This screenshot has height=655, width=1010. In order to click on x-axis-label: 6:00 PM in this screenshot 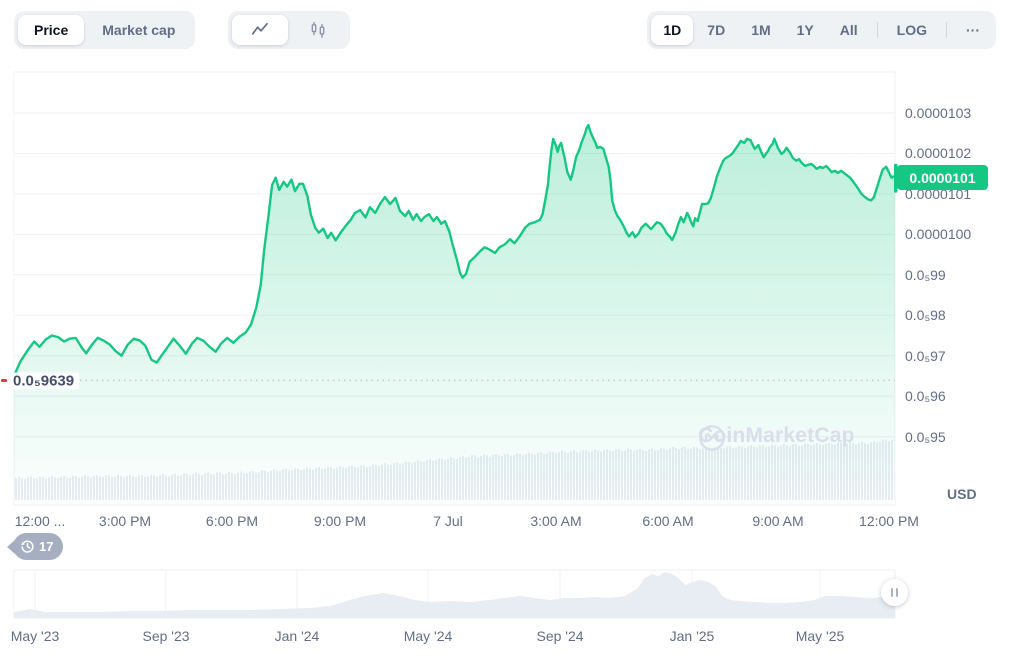, I will do `click(232, 521)`.